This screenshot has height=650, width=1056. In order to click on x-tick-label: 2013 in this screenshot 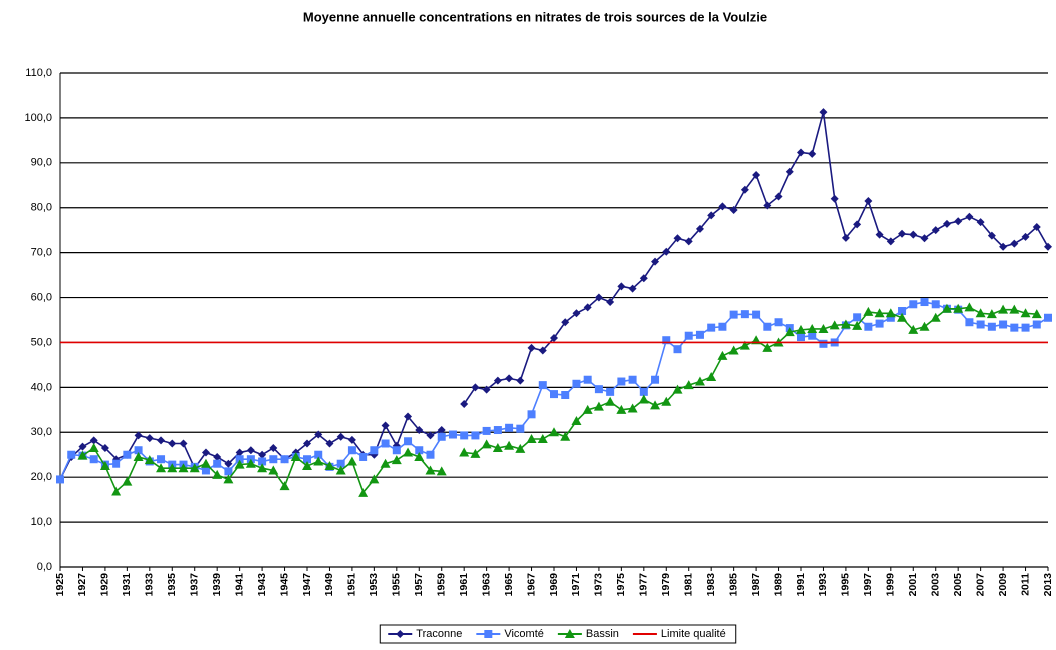, I will do `click(1048, 585)`.